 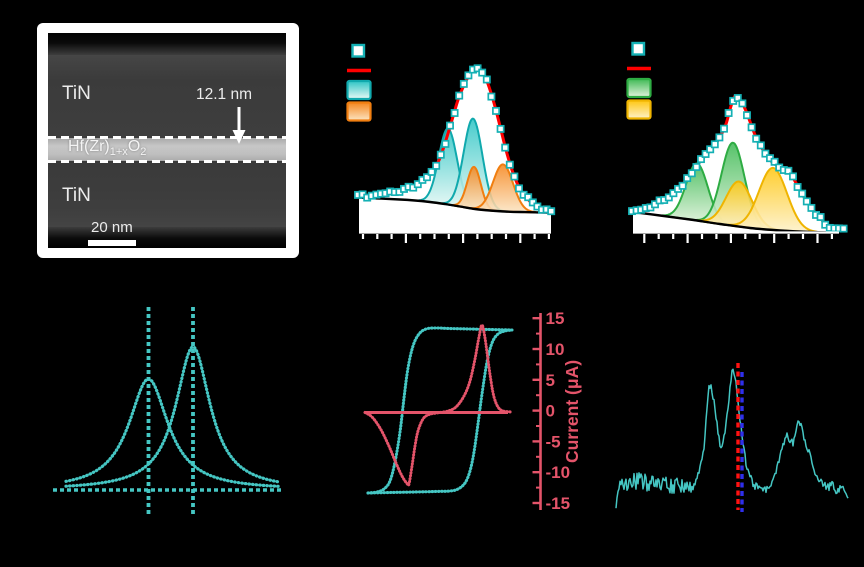 What do you see at coordinates (558, 503) in the screenshot?
I see `current-tick-label: -15` at bounding box center [558, 503].